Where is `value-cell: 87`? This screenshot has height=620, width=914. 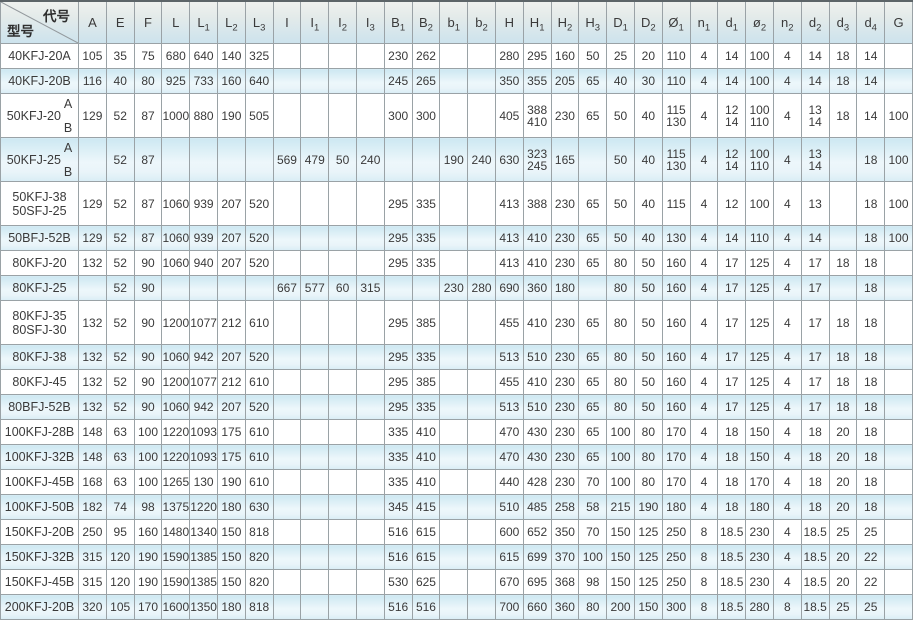
value-cell: 87 is located at coordinates (148, 115).